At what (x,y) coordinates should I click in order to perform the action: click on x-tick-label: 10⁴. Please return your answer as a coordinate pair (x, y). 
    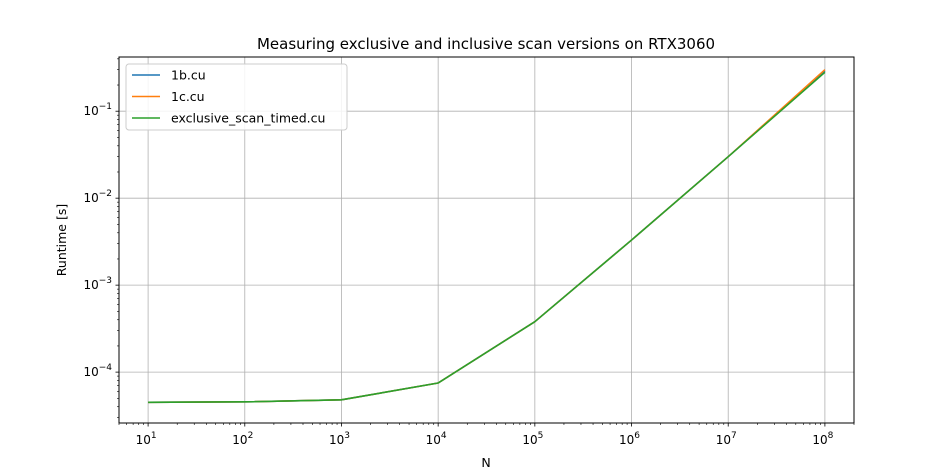
    Looking at the image, I should click on (436, 439).